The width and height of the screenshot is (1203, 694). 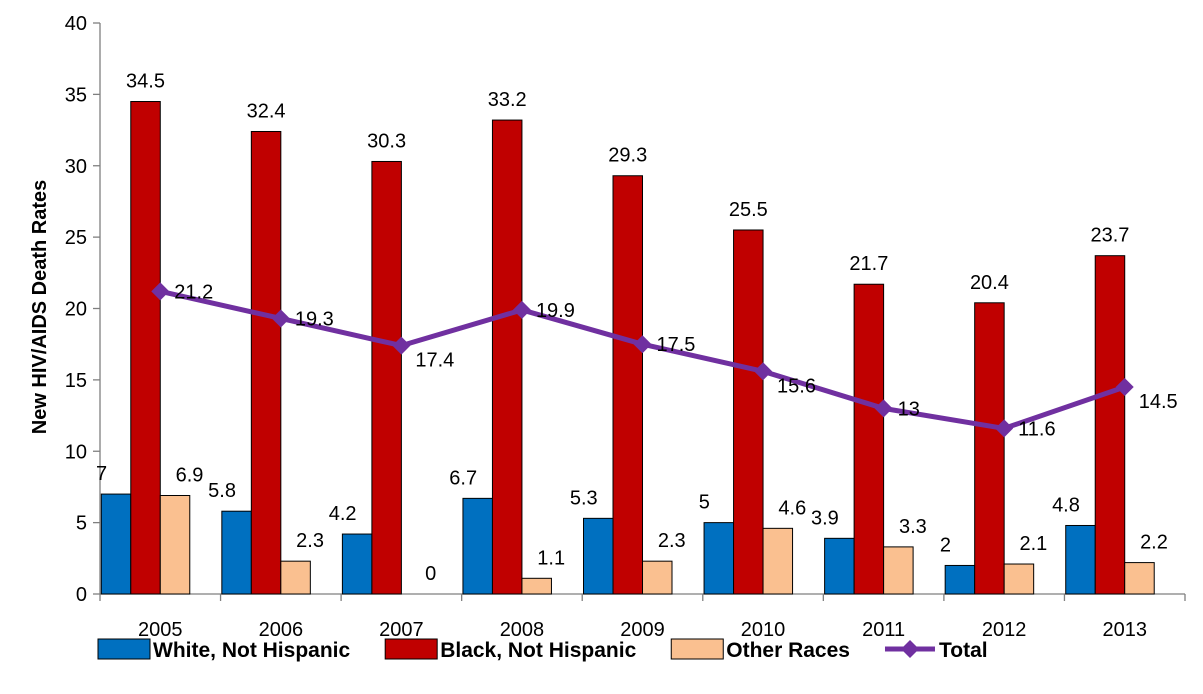 I want to click on y-tick-label: 30, so click(x=76, y=167).